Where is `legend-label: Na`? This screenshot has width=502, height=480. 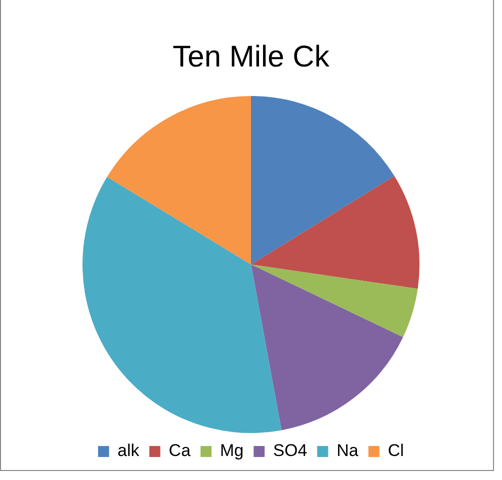 legend-label: Na is located at coordinates (347, 450).